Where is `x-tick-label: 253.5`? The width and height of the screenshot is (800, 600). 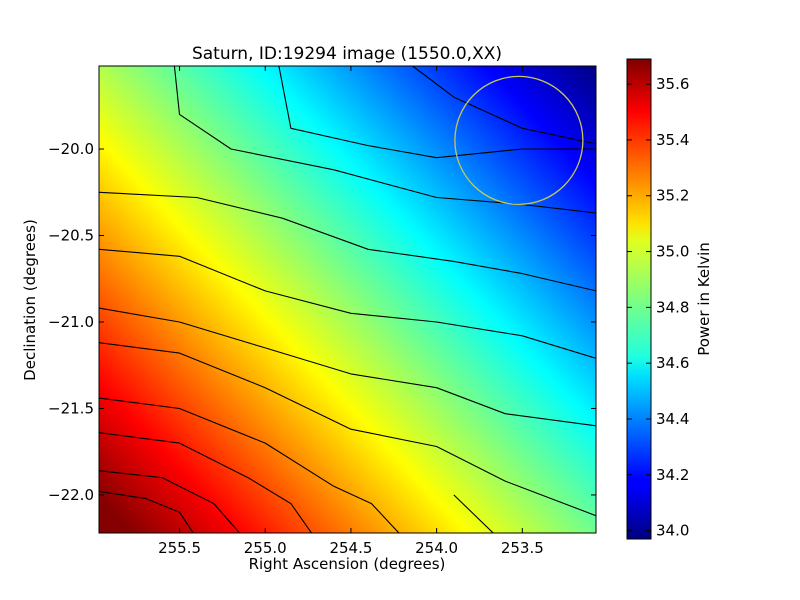
x-tick-label: 253.5 is located at coordinates (522, 548).